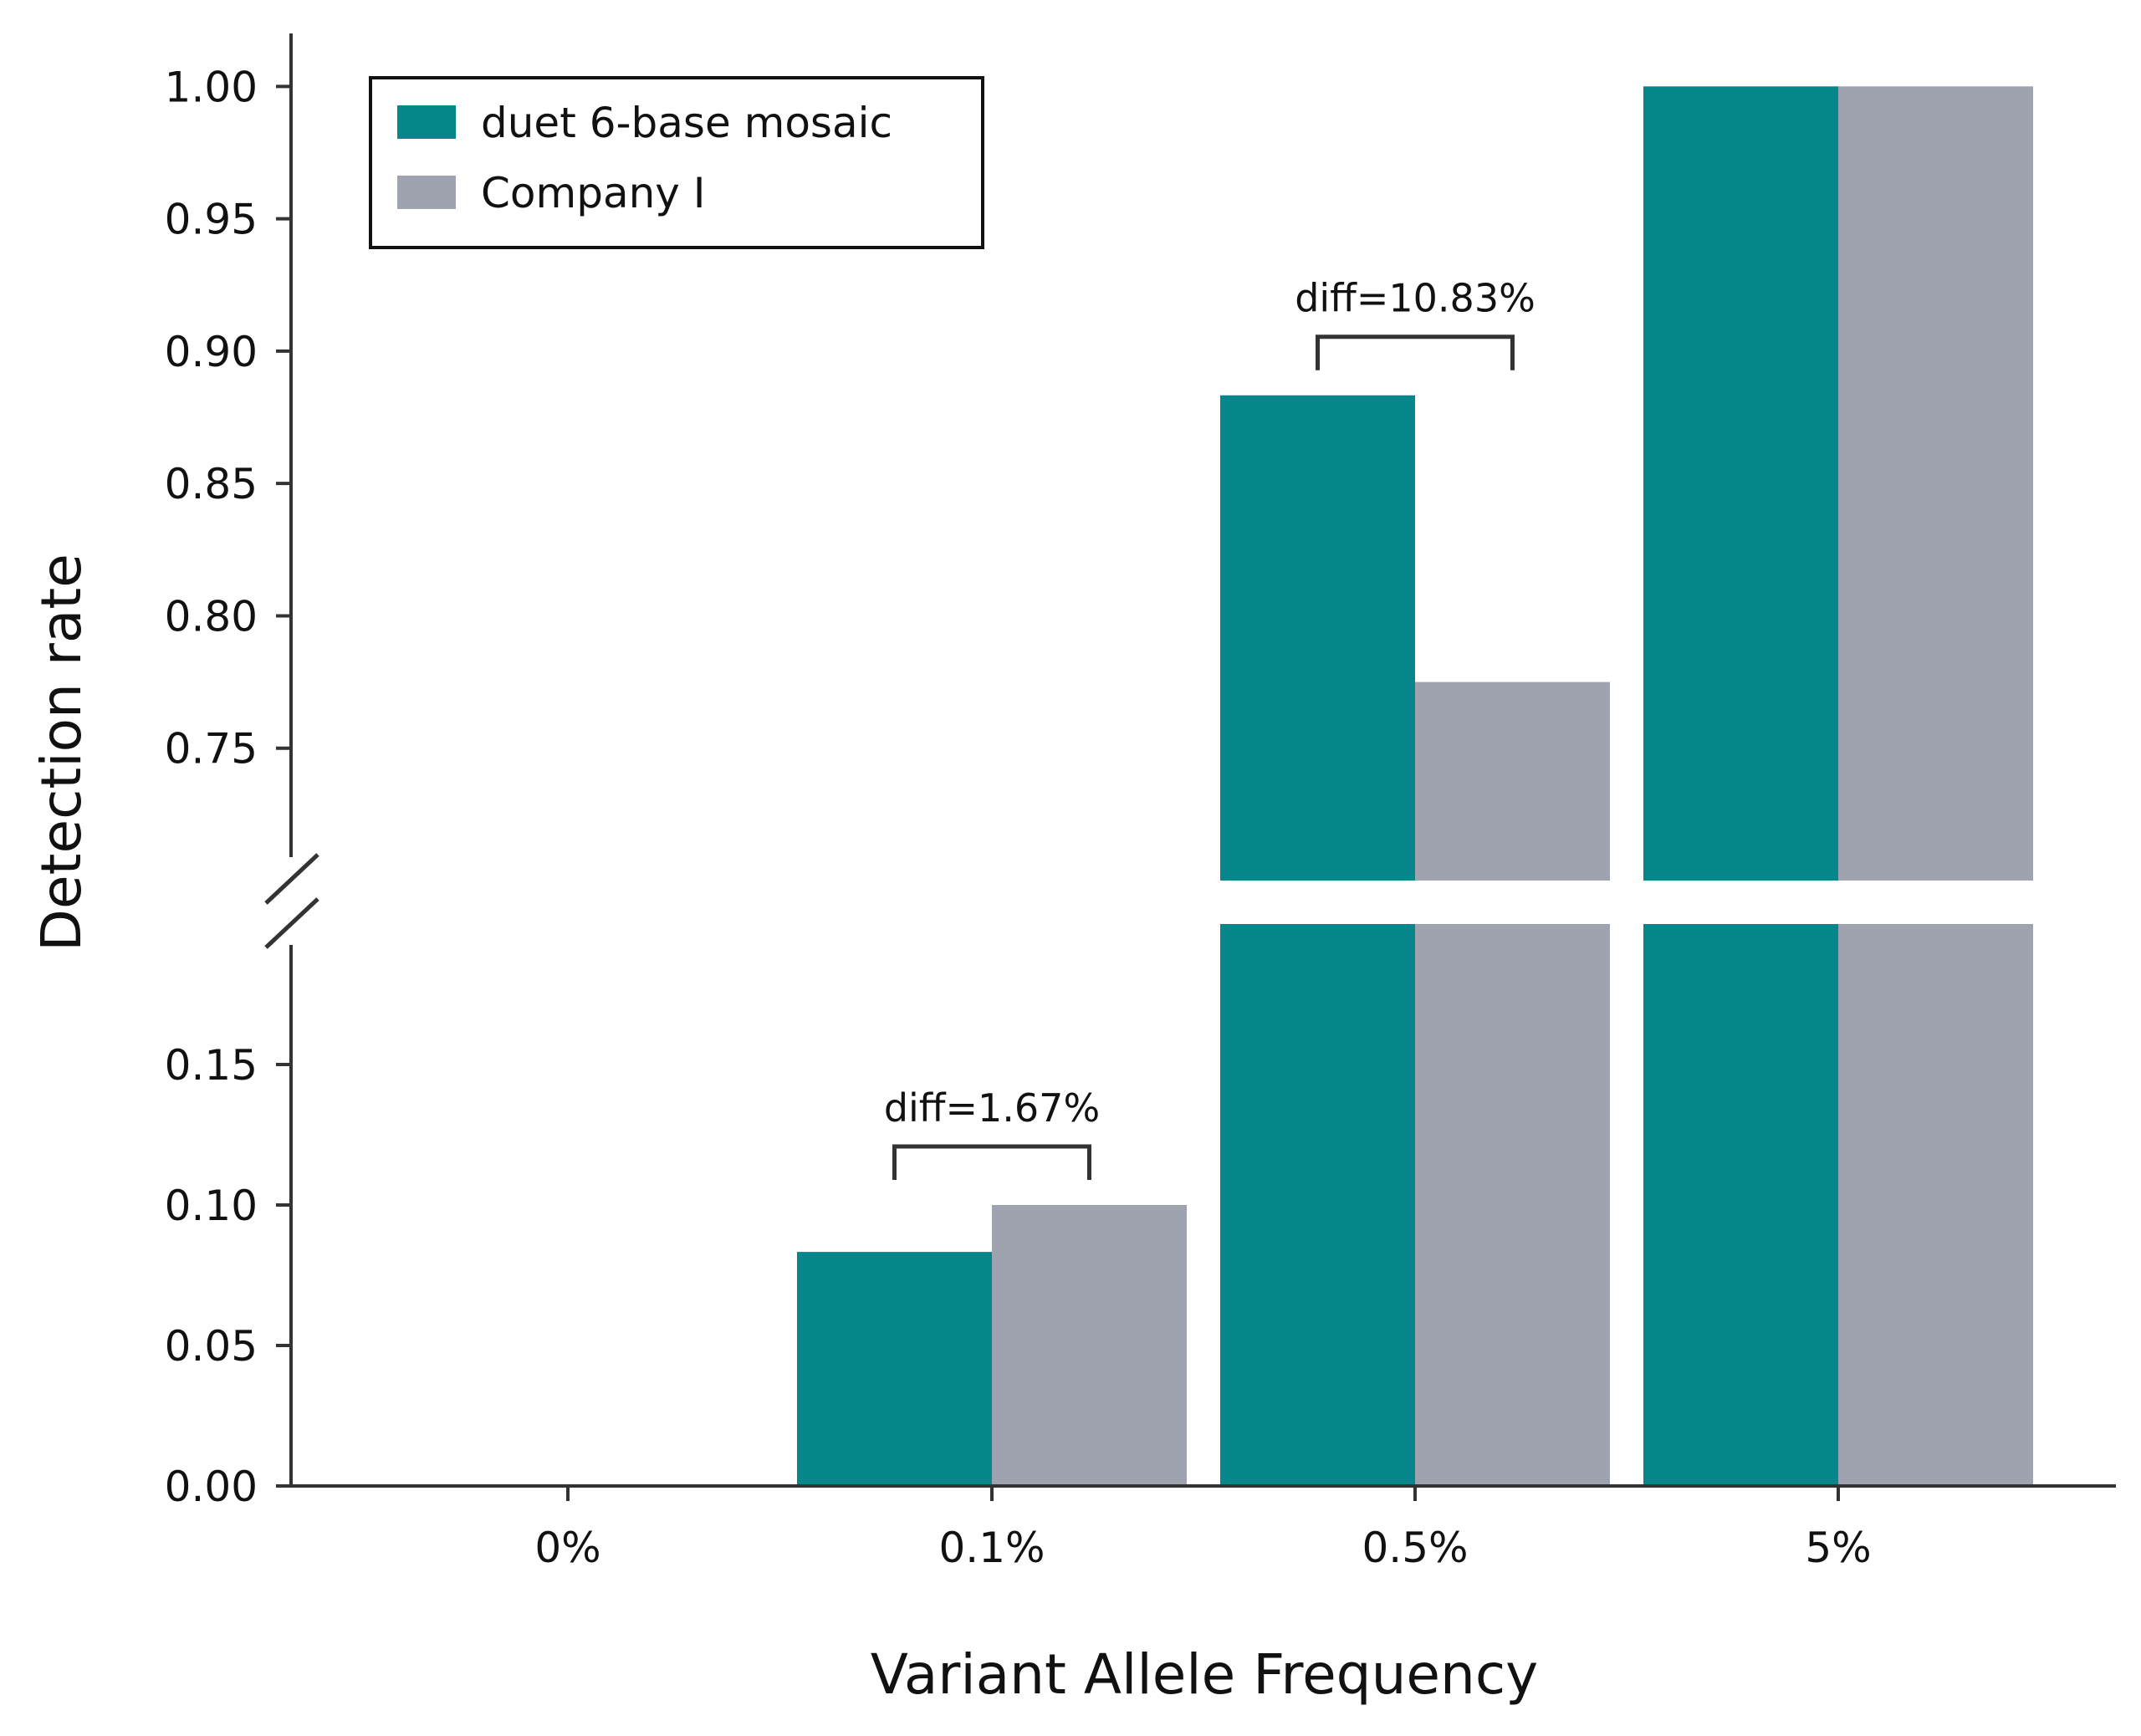 The width and height of the screenshot is (2141, 1736). What do you see at coordinates (211, 1346) in the screenshot?
I see `y-tick-label: 0.05` at bounding box center [211, 1346].